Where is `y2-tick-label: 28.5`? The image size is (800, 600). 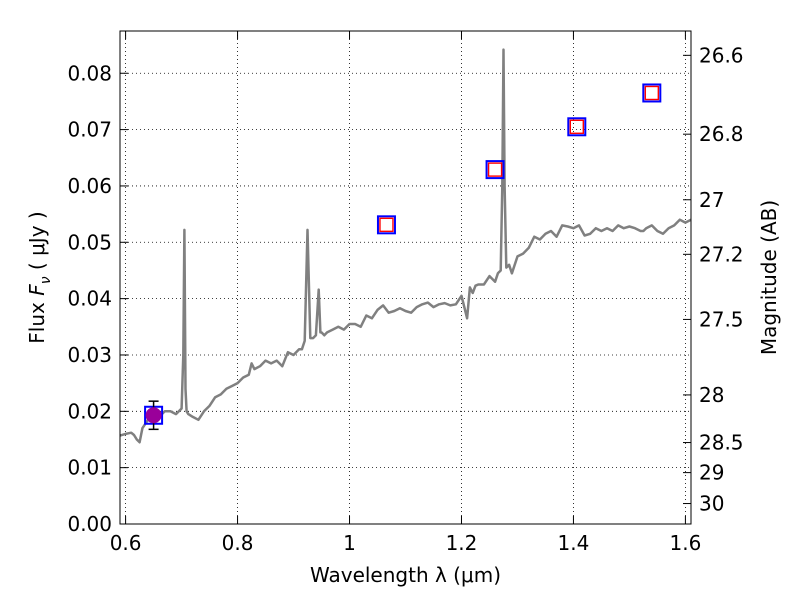 y2-tick-label: 28.5 is located at coordinates (721, 443).